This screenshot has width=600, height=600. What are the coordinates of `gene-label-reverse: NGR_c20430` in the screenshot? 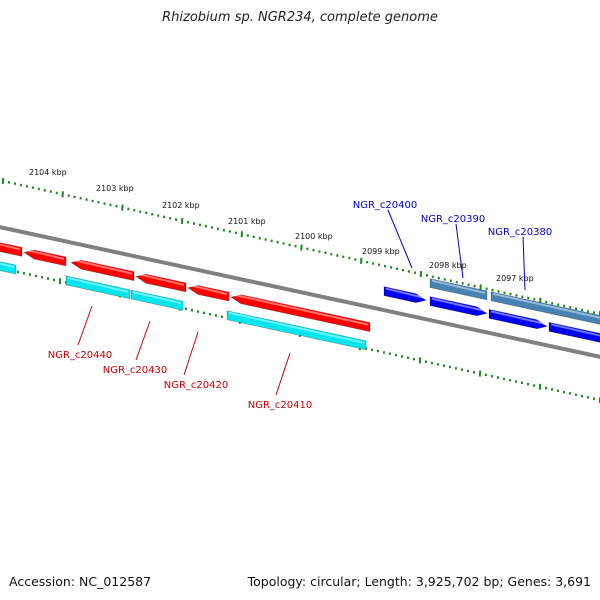 It's located at (135, 370).